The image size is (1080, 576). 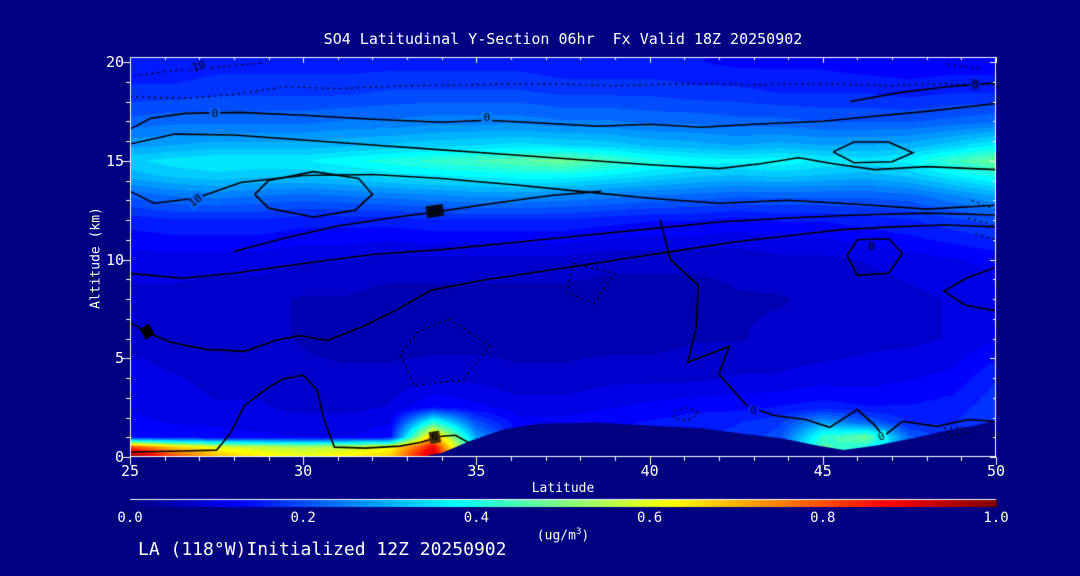 What do you see at coordinates (114, 62) in the screenshot?
I see `y-tick-label: 20` at bounding box center [114, 62].